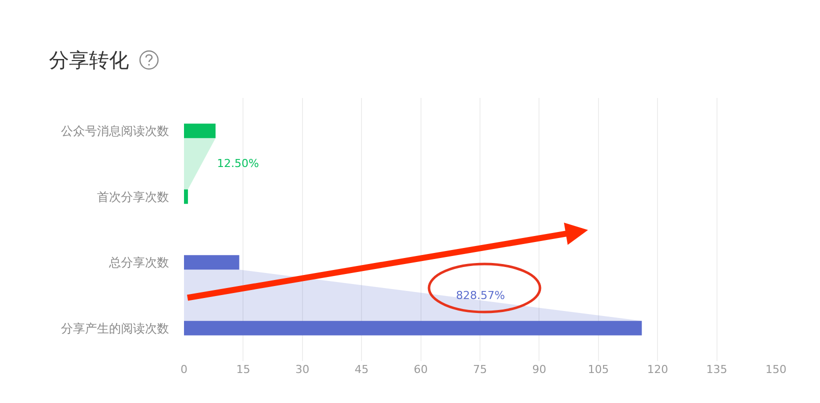  Describe the element at coordinates (115, 328) in the screenshot. I see `y-tick-label: 分享产生的阅读次数` at that location.